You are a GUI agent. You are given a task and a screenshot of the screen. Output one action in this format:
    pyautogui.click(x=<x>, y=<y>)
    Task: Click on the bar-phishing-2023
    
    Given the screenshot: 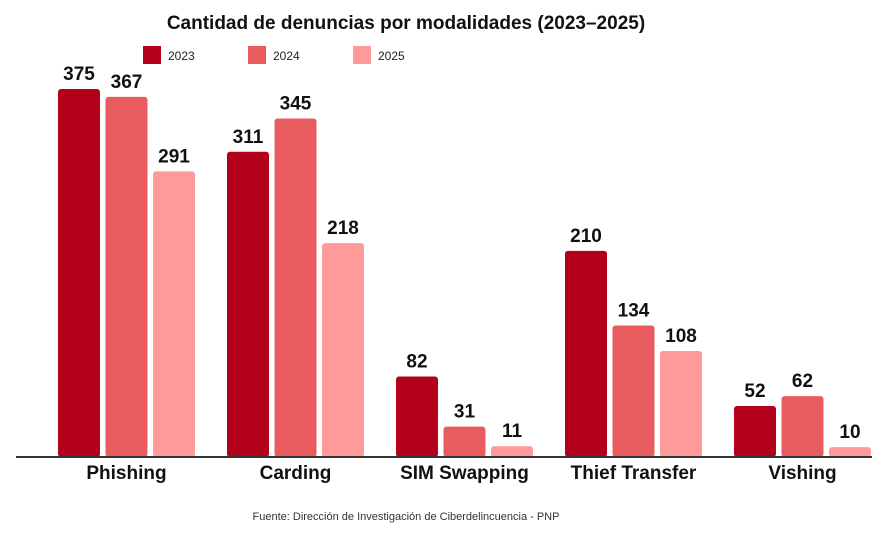 What is the action you would take?
    pyautogui.click(x=79, y=273)
    